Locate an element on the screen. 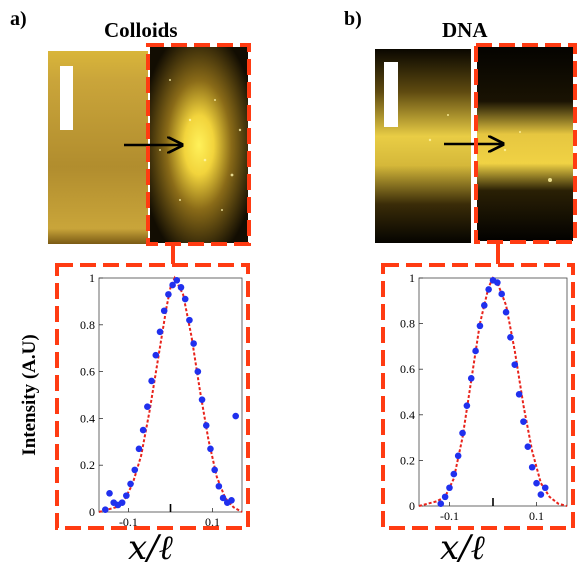  x-axis-label-b: x/ℓ is located at coordinates (462, 548).